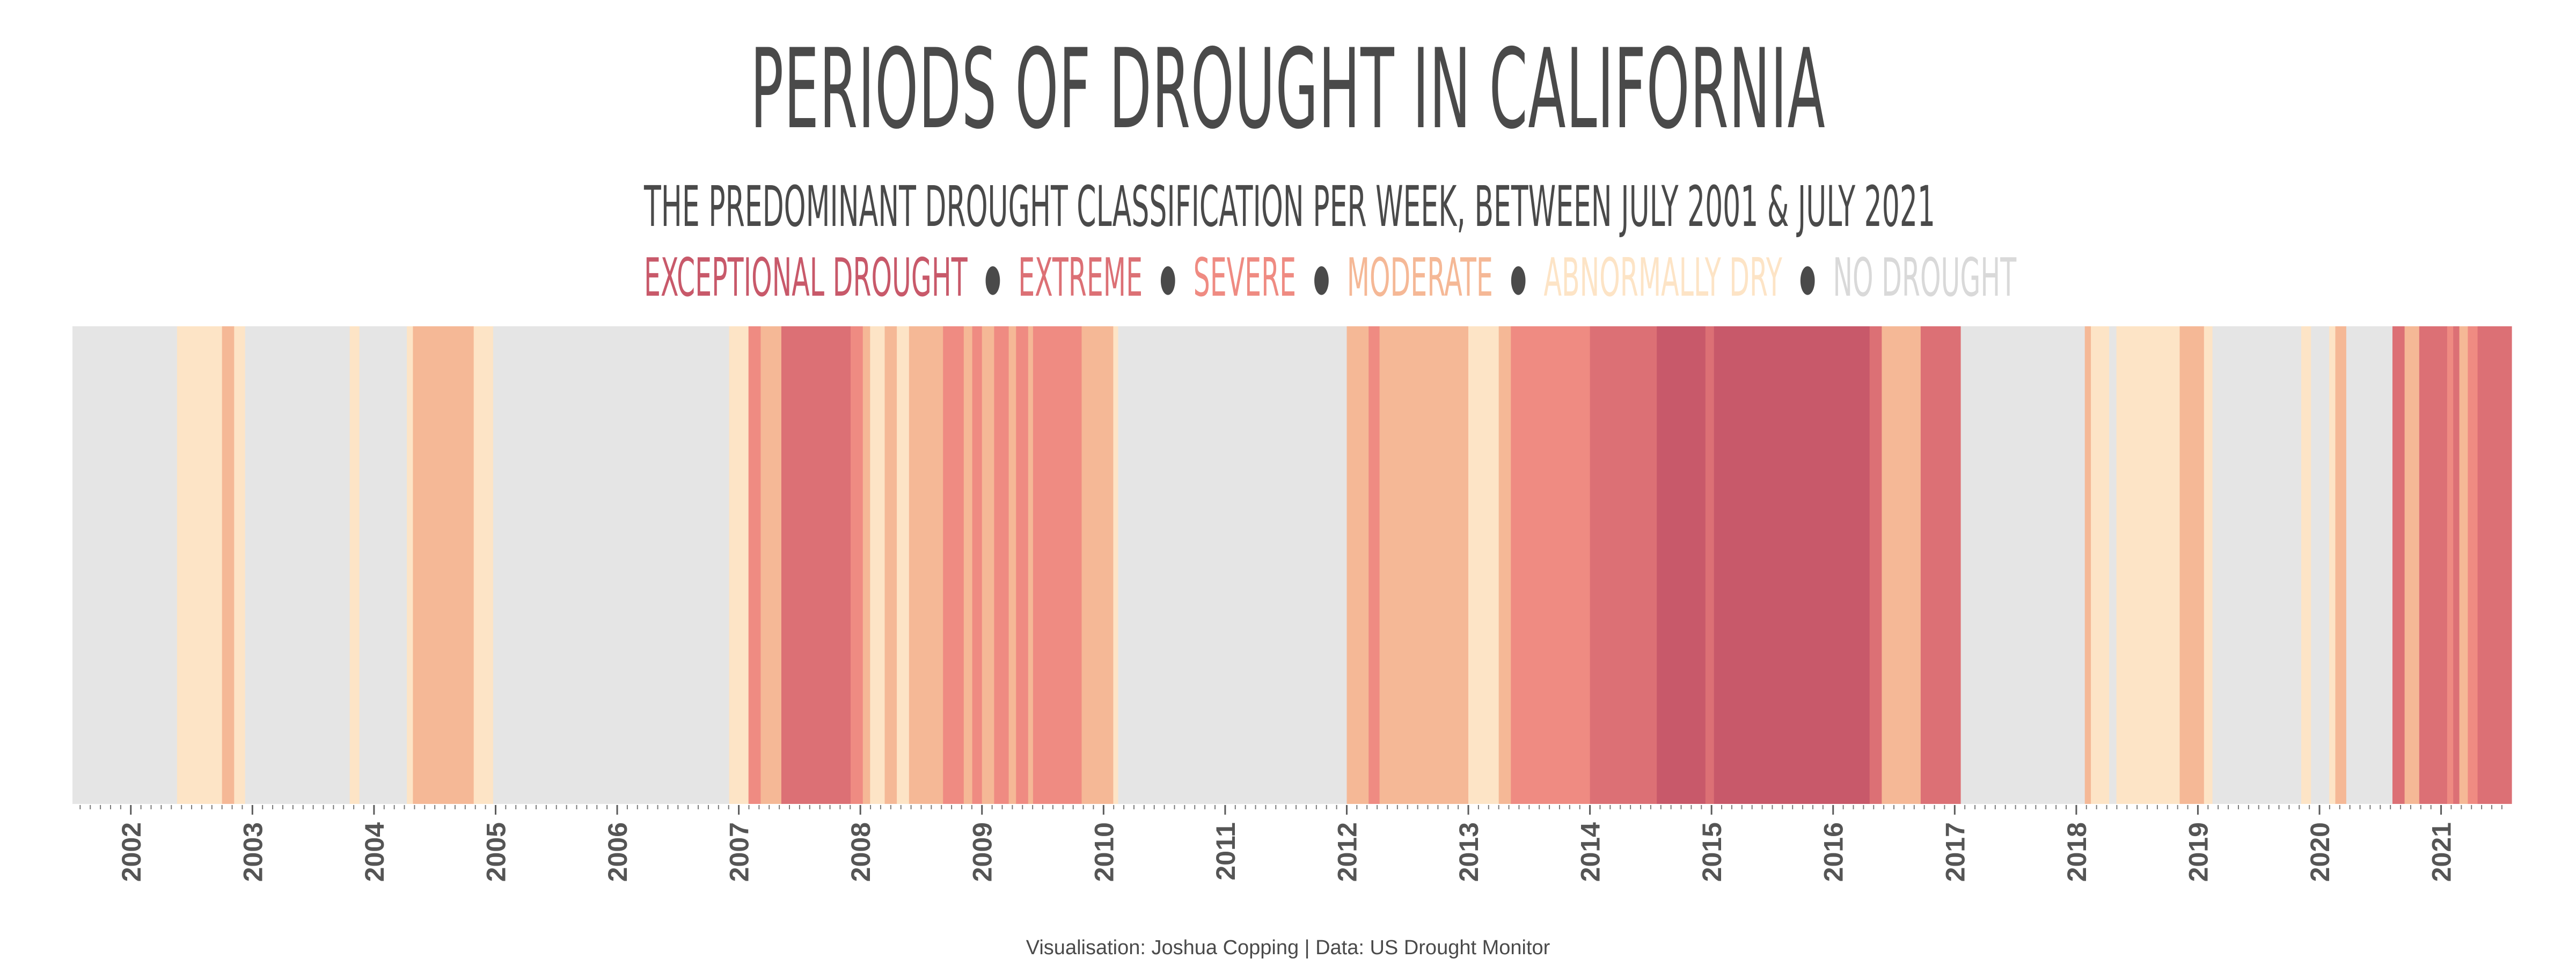 This screenshot has width=2576, height=966. What do you see at coordinates (1080, 278) in the screenshot?
I see `legend-extreme: EXTREME` at bounding box center [1080, 278].